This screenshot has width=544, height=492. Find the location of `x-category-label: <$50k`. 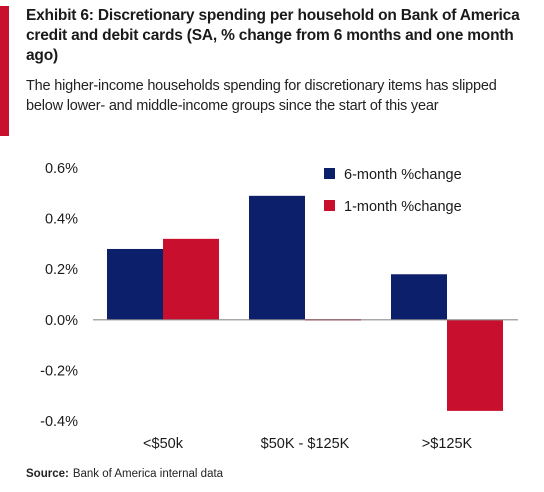

x-category-label: <$50k is located at coordinates (163, 444).